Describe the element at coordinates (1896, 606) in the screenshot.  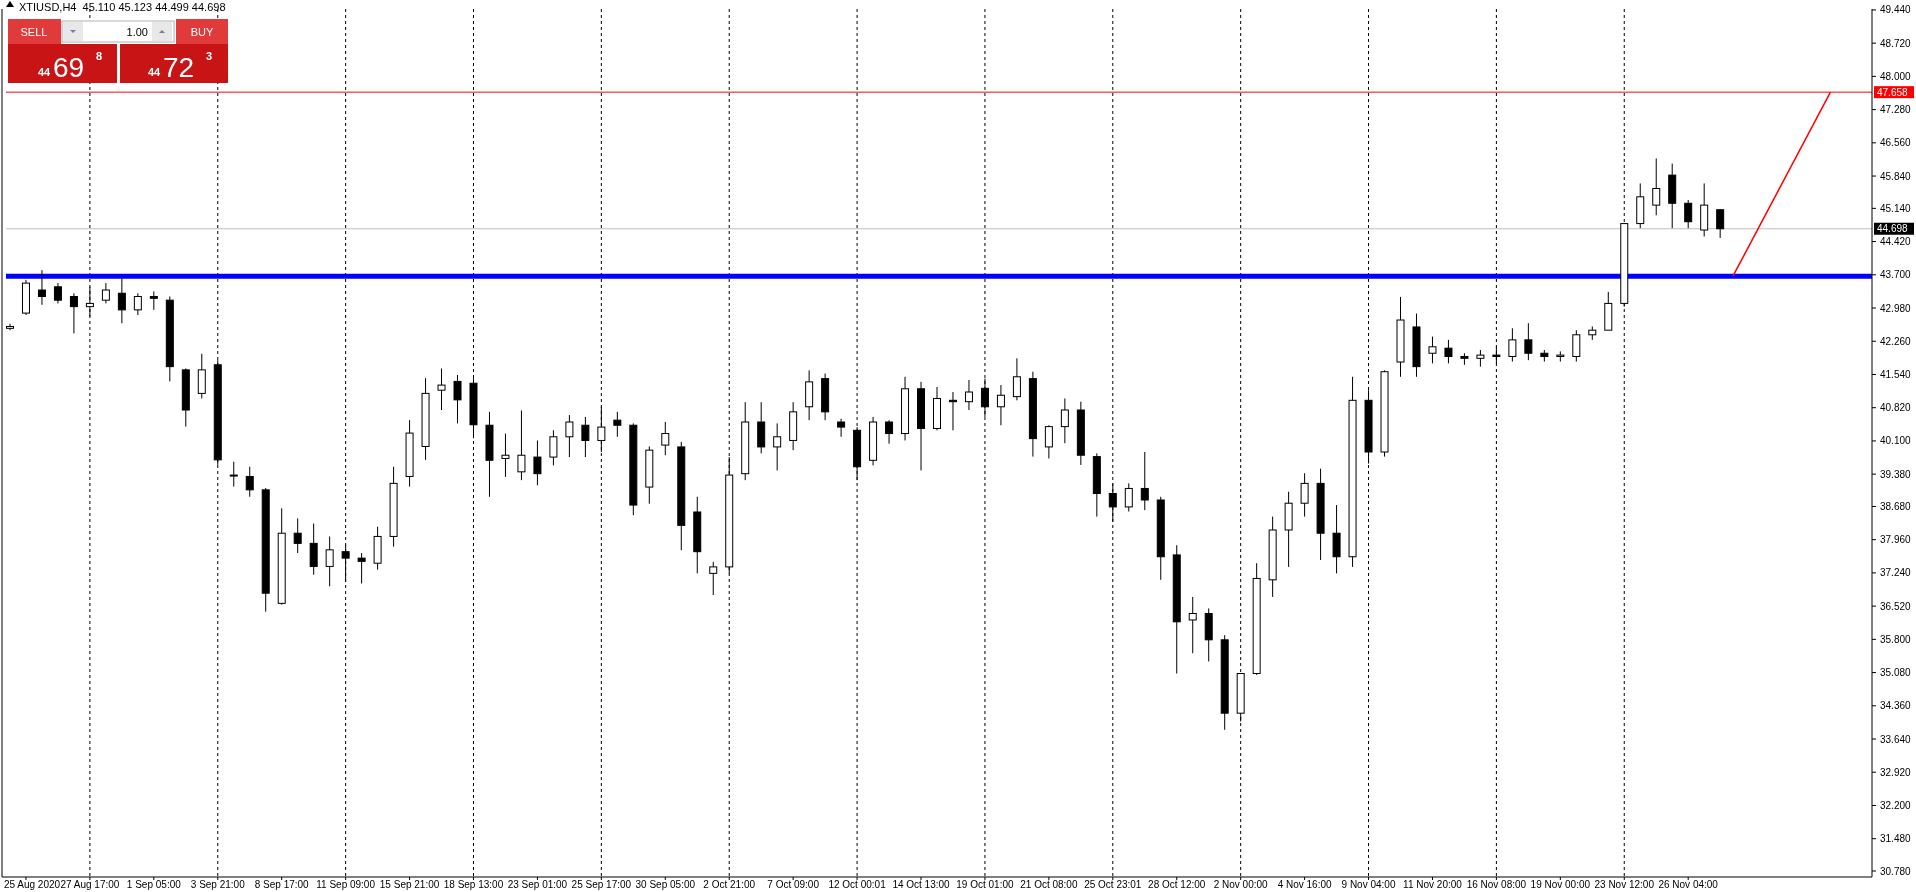
I see `y-tick-label: 36.520` at that location.